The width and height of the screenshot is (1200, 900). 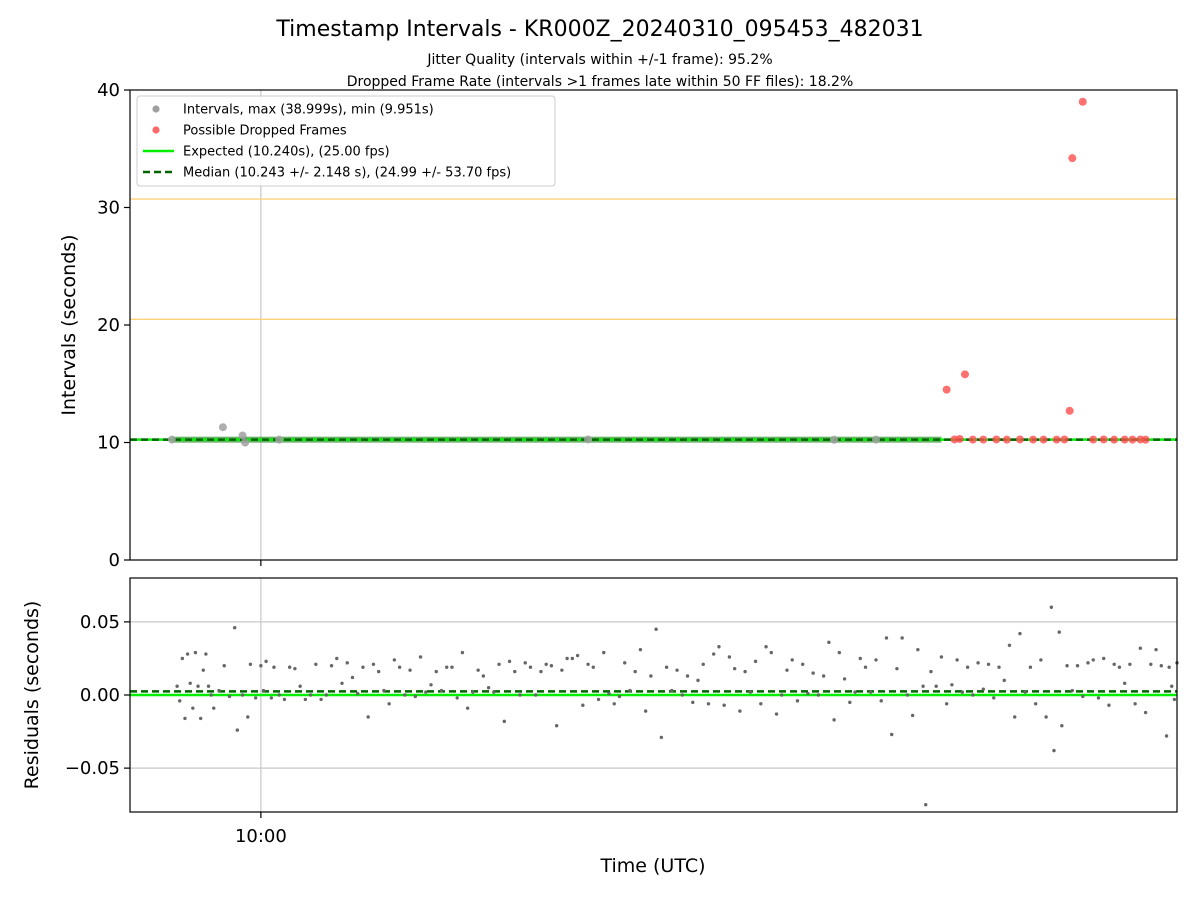 I want to click on intervals-normal-points, so click(x=523, y=435).